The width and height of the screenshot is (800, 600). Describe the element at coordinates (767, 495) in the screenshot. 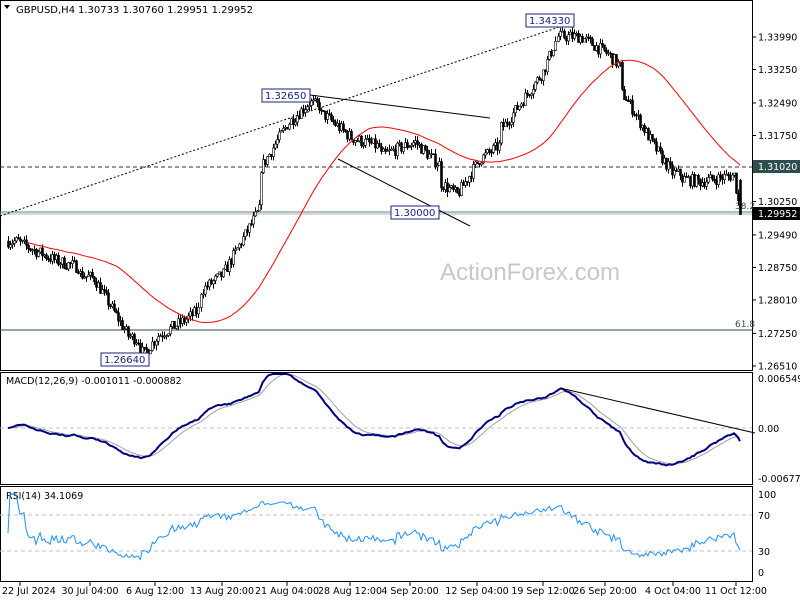

I see `rsi-tick-100: 100` at that location.